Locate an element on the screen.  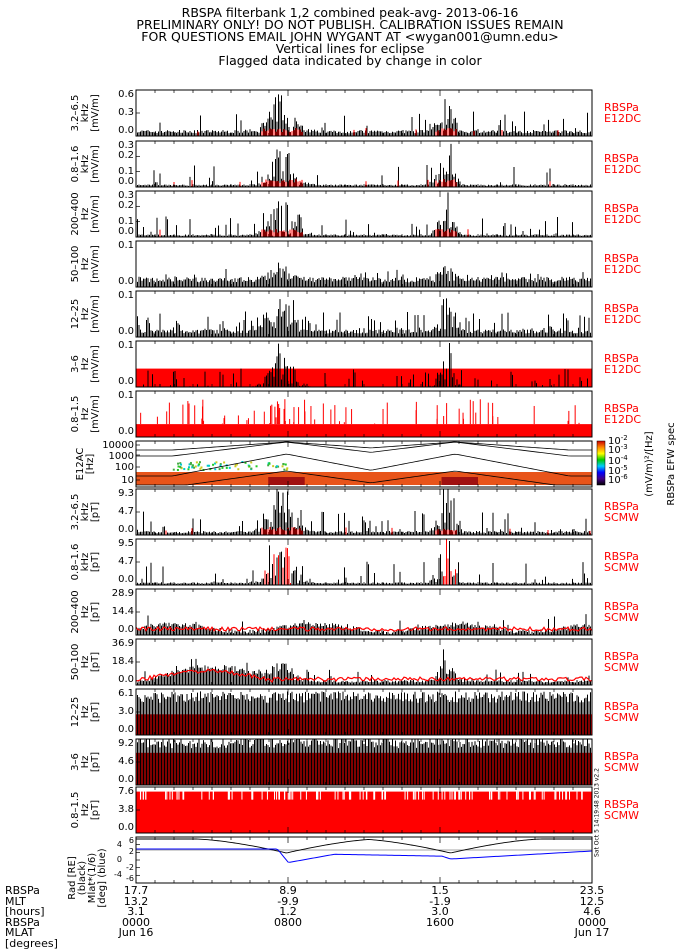
flagged-fill is located at coordinates (364, 812).